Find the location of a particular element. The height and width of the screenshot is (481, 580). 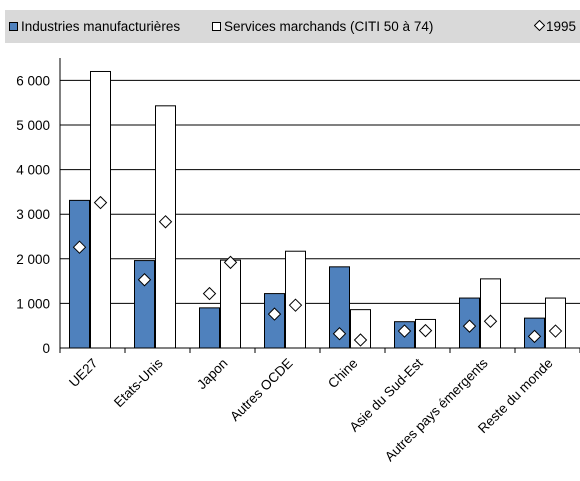

y-tick-label: 0 is located at coordinates (46, 348).